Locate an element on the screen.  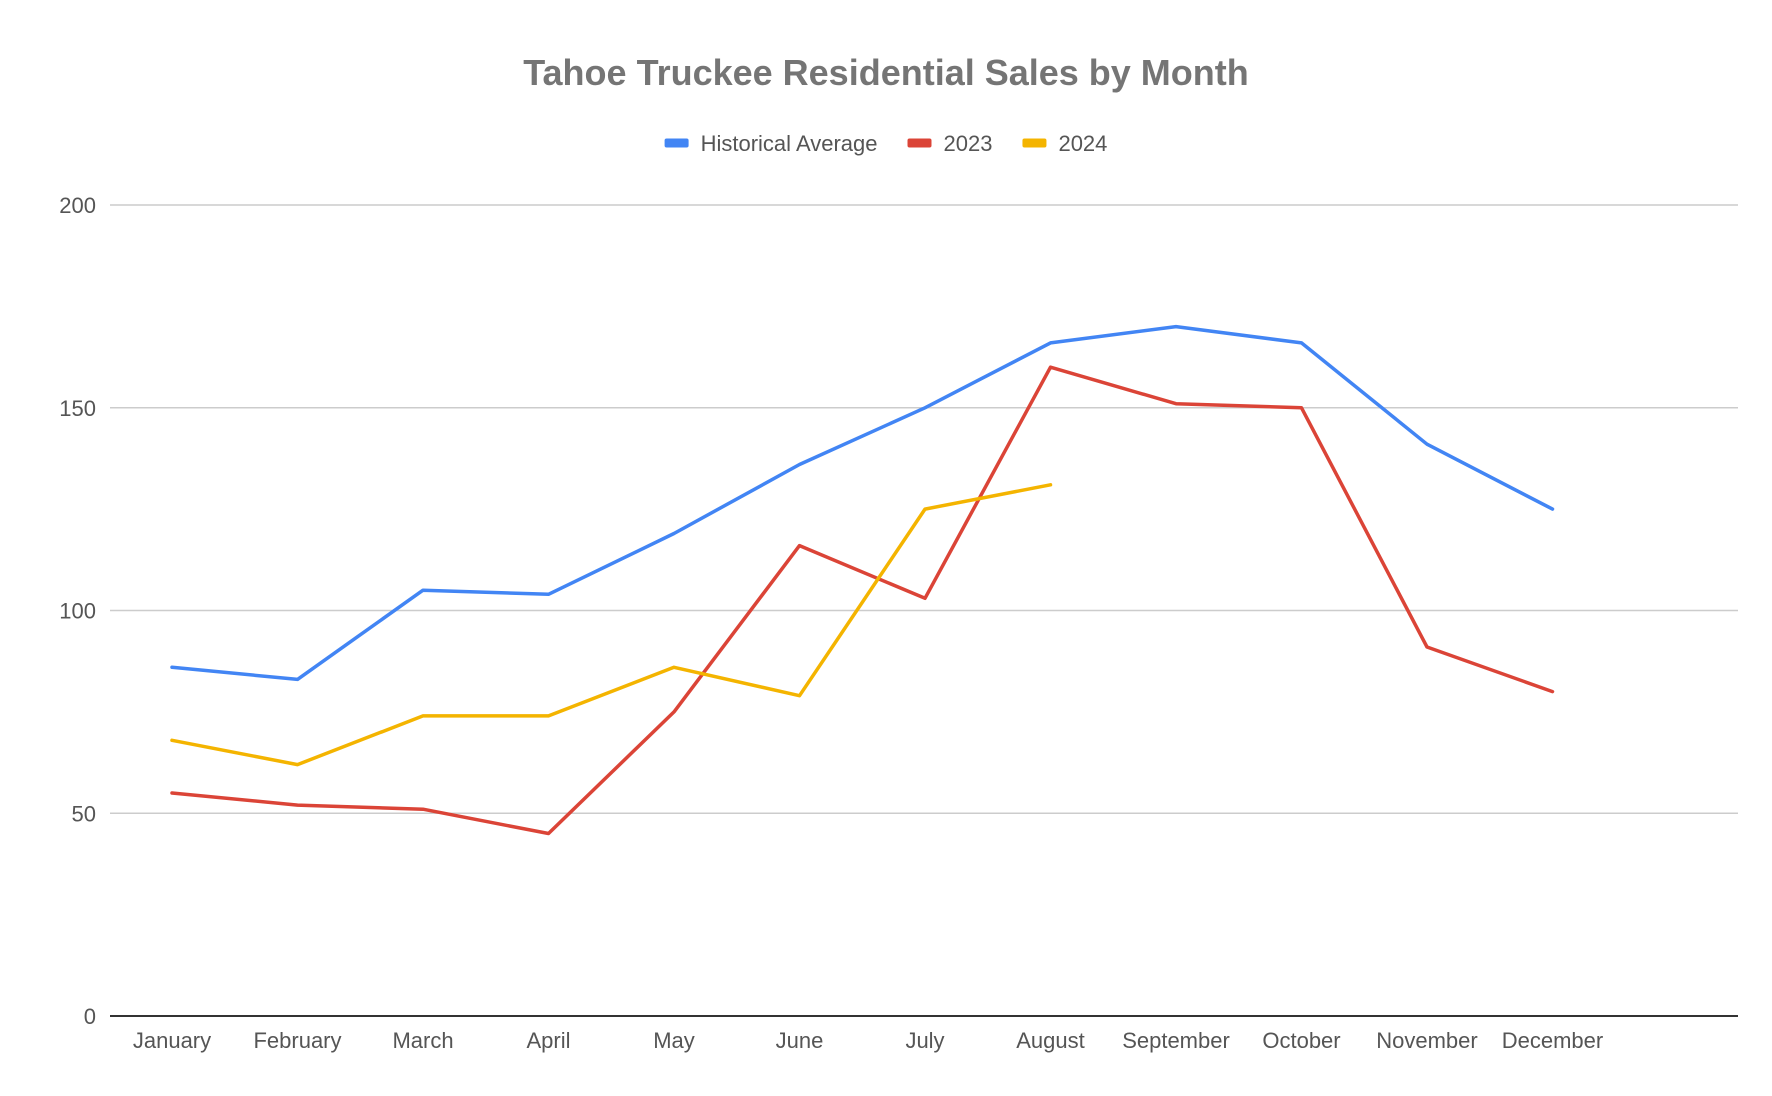
y-tick-label: 100 is located at coordinates (77, 611).